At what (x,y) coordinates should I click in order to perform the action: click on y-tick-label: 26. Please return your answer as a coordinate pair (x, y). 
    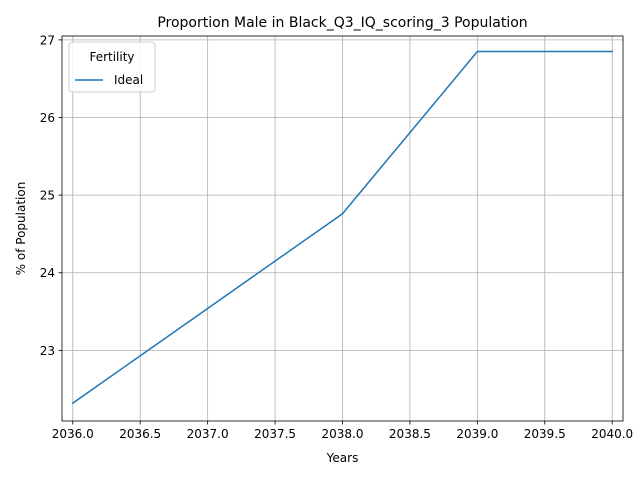
    Looking at the image, I should click on (47, 118).